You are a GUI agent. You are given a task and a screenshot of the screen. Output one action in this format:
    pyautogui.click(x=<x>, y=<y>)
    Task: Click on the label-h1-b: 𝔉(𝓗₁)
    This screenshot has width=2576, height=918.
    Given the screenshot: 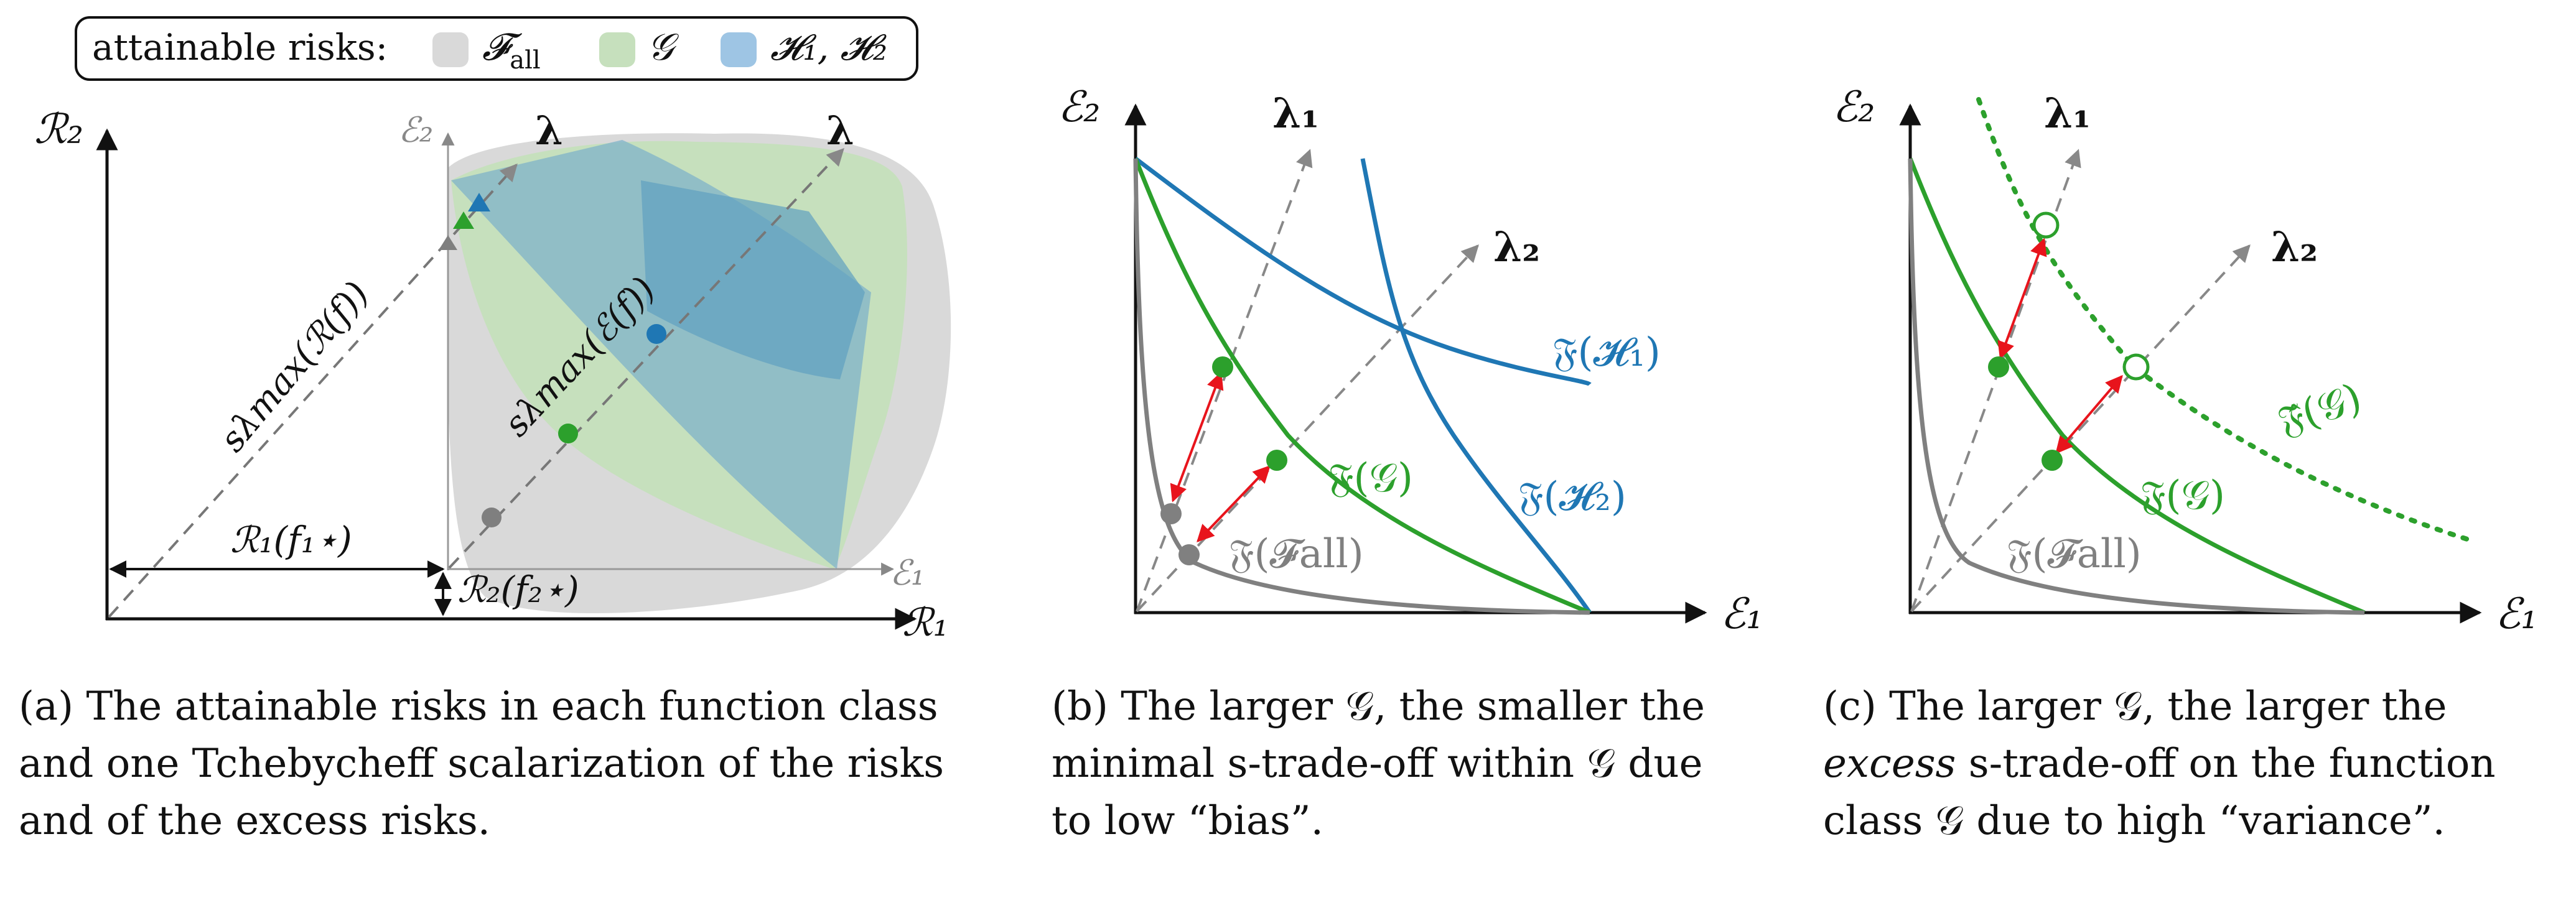 What is the action you would take?
    pyautogui.click(x=1606, y=353)
    